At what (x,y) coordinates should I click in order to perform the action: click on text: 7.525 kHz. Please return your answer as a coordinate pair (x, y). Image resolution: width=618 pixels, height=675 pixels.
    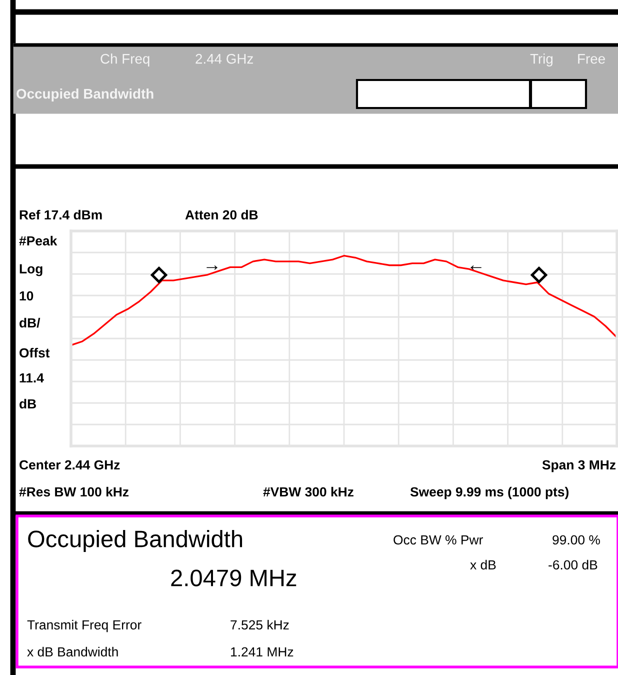
    Looking at the image, I should click on (259, 625).